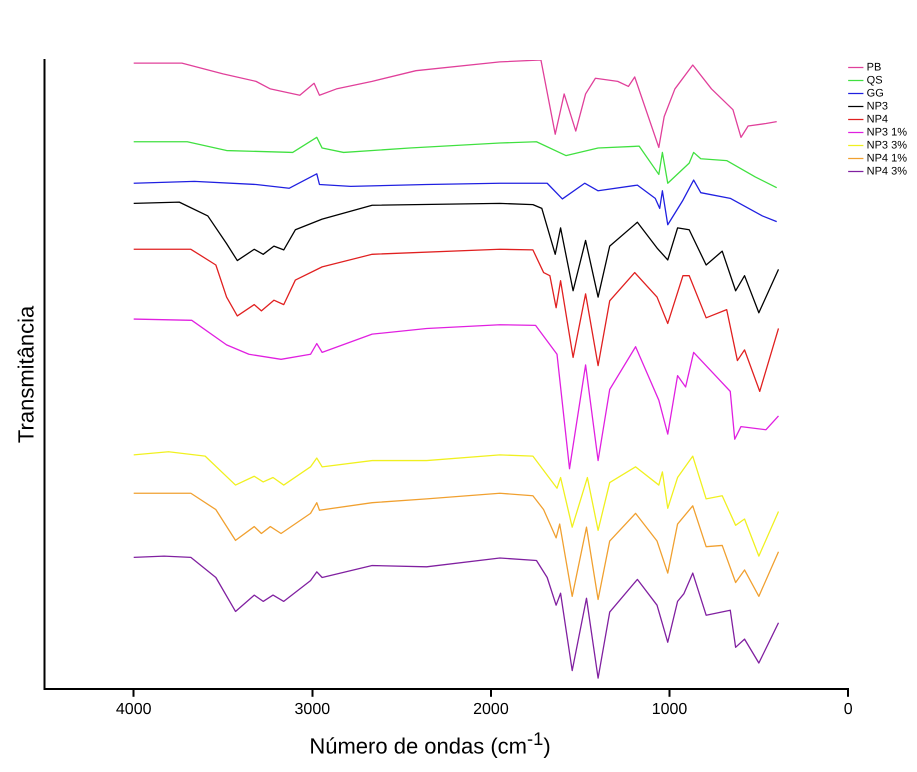 The image size is (917, 772). What do you see at coordinates (25, 374) in the screenshot?
I see `y-axis-title: Transmitância` at bounding box center [25, 374].